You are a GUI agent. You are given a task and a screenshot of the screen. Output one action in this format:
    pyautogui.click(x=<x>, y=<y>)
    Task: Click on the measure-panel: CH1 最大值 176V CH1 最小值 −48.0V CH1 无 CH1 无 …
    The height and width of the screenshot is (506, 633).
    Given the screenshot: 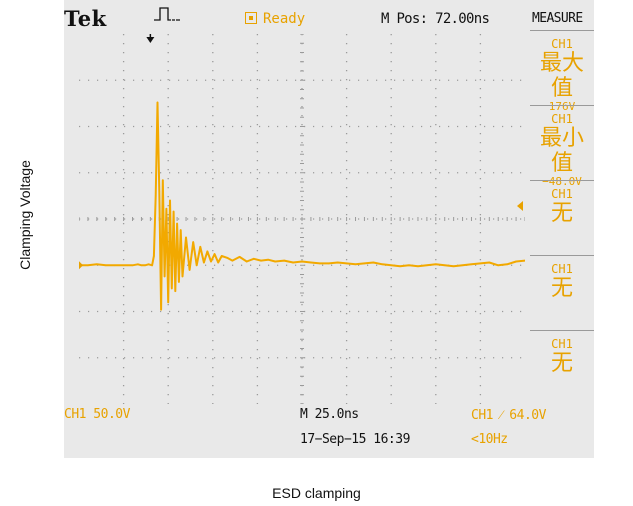 What is the action you would take?
    pyautogui.click(x=562, y=218)
    